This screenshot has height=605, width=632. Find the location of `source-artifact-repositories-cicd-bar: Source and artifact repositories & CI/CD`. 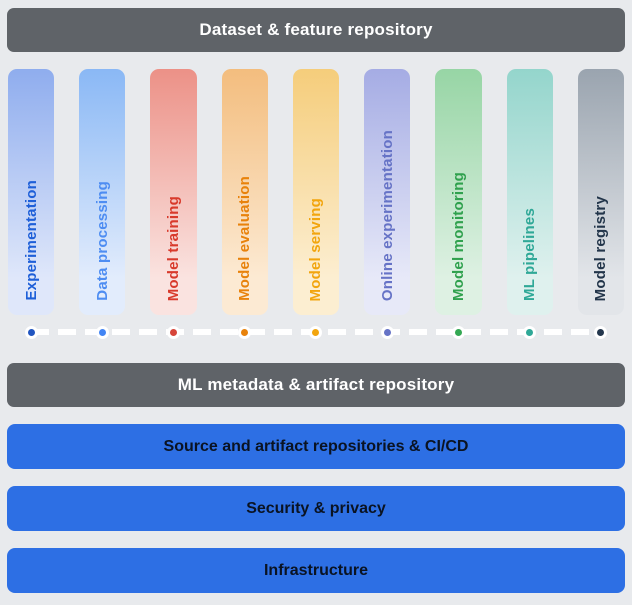

source-artifact-repositories-cicd-bar: Source and artifact repositories & CI/CD is located at coordinates (316, 446).